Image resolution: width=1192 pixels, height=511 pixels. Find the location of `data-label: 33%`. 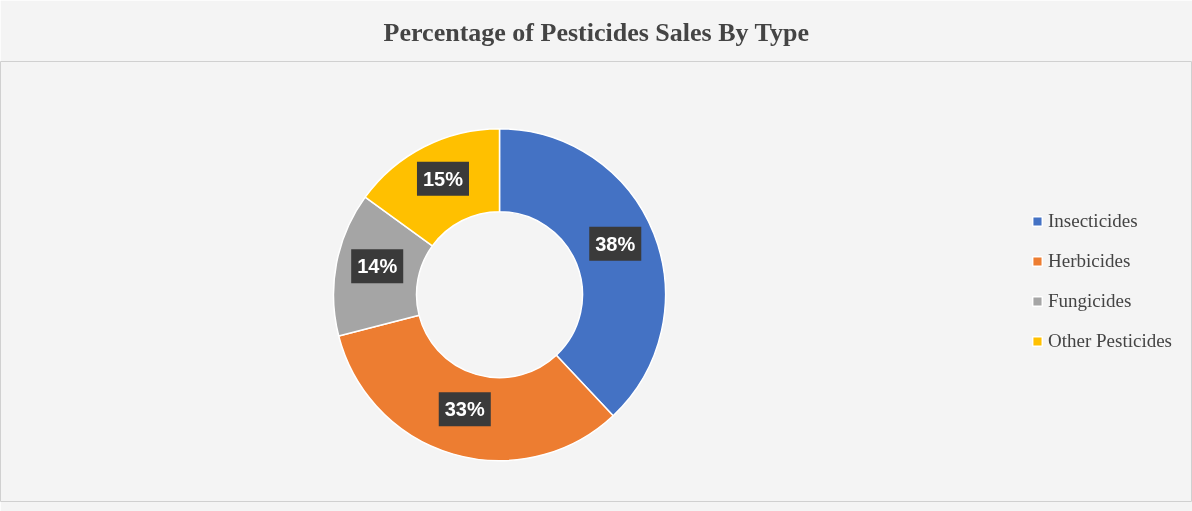

data-label: 33% is located at coordinates (464, 409).